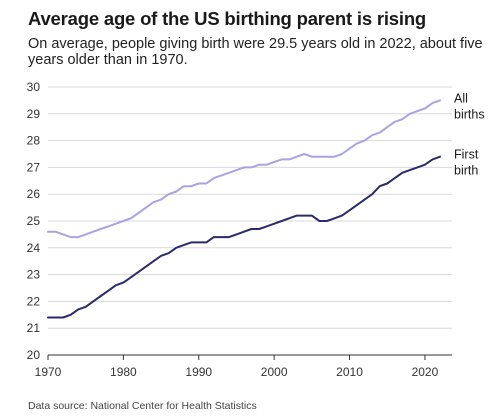 Image resolution: width=502 pixels, height=419 pixels. I want to click on series-labels: All births First birth, so click(469, 134).